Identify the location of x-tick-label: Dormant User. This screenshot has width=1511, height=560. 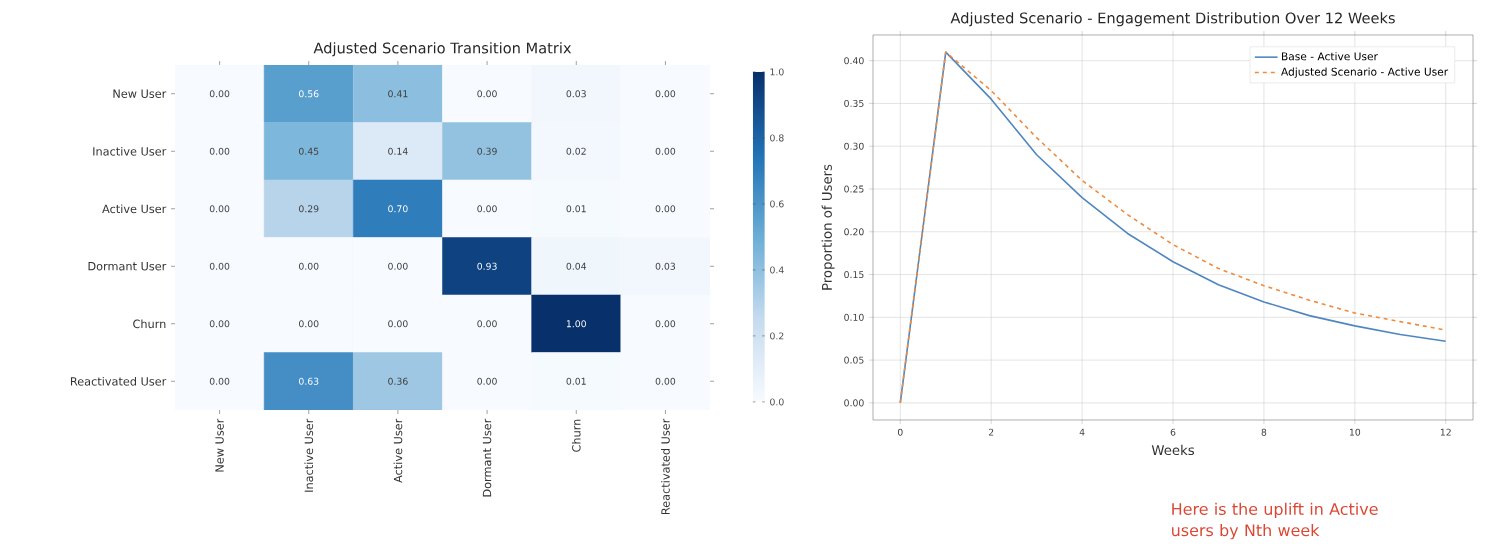
(487, 457).